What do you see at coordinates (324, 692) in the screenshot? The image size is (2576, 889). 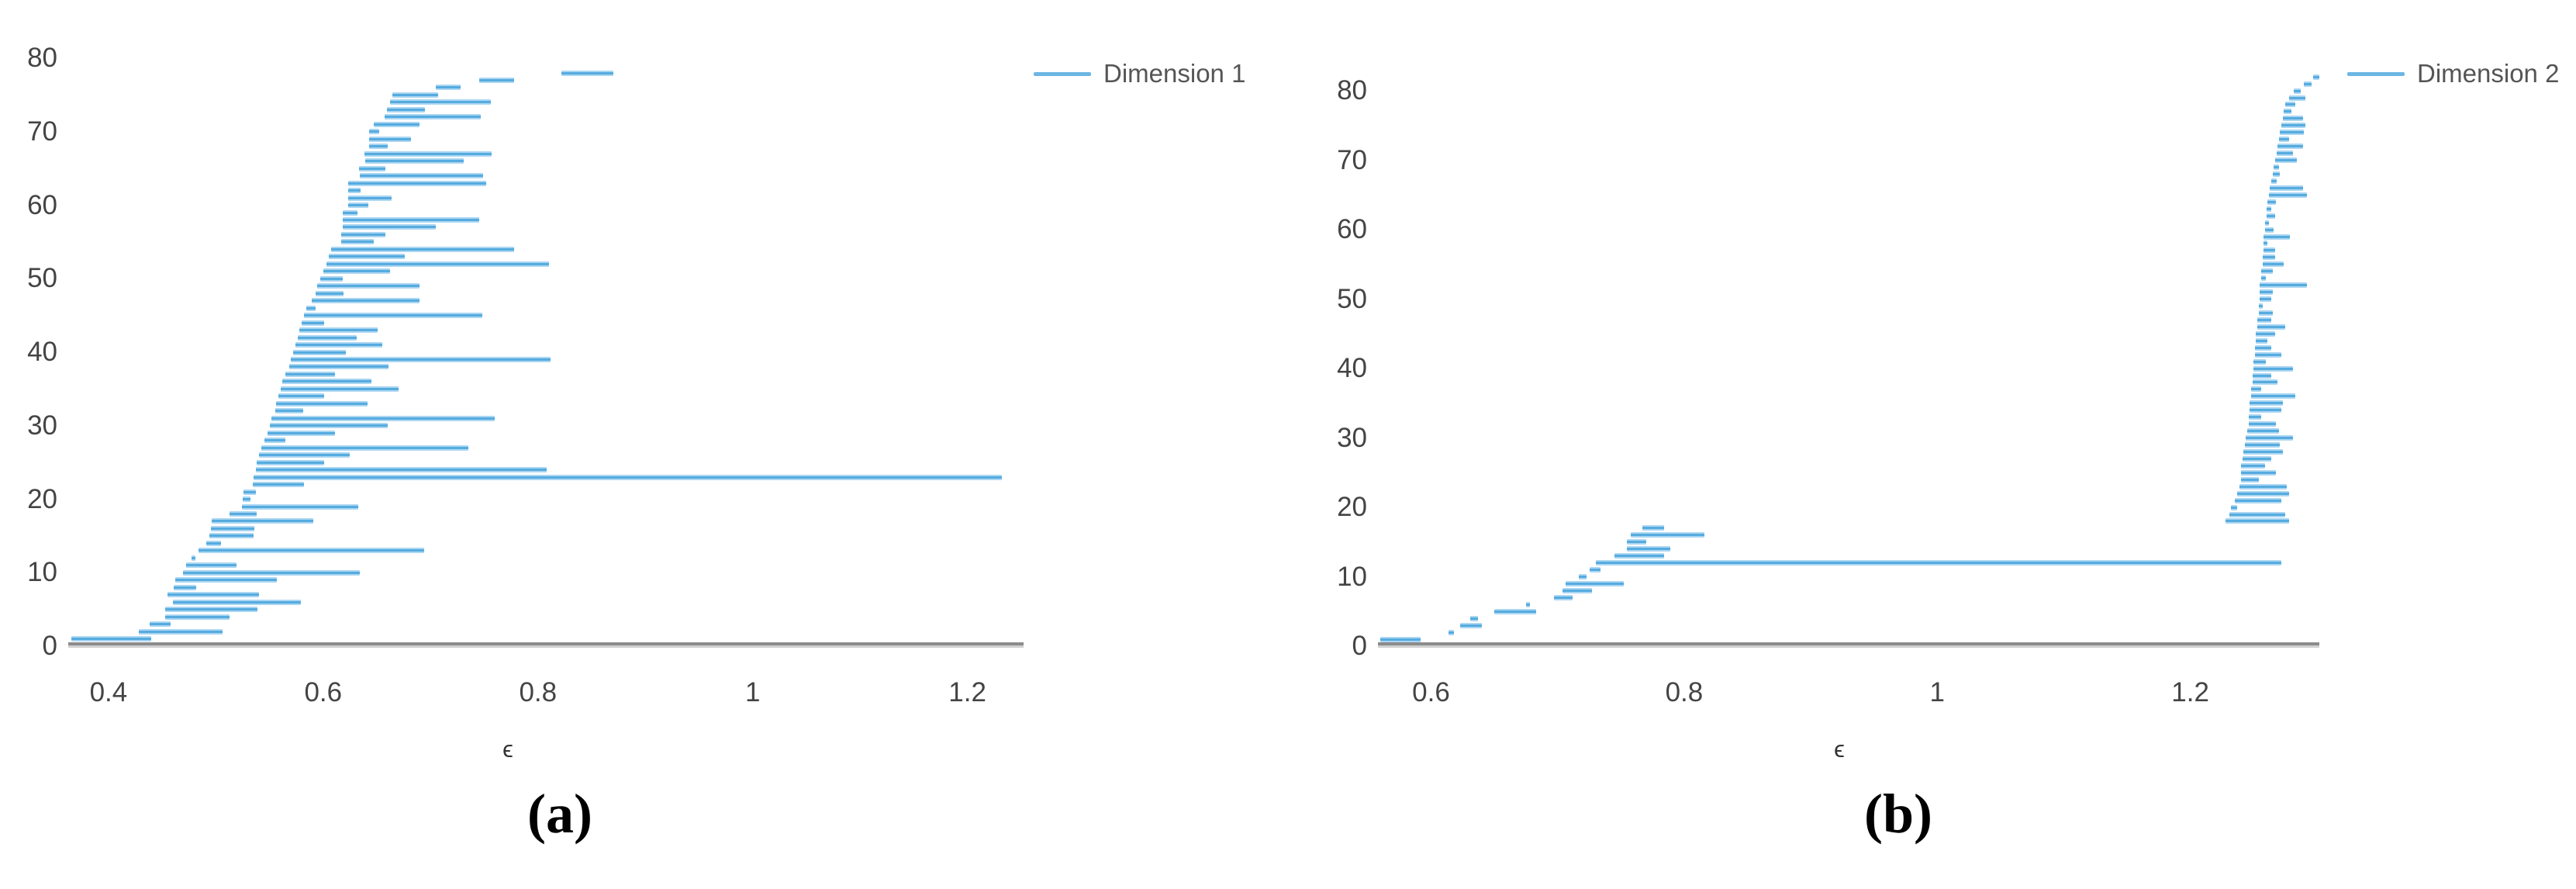 I see `x-tick-label: 0.6` at bounding box center [324, 692].